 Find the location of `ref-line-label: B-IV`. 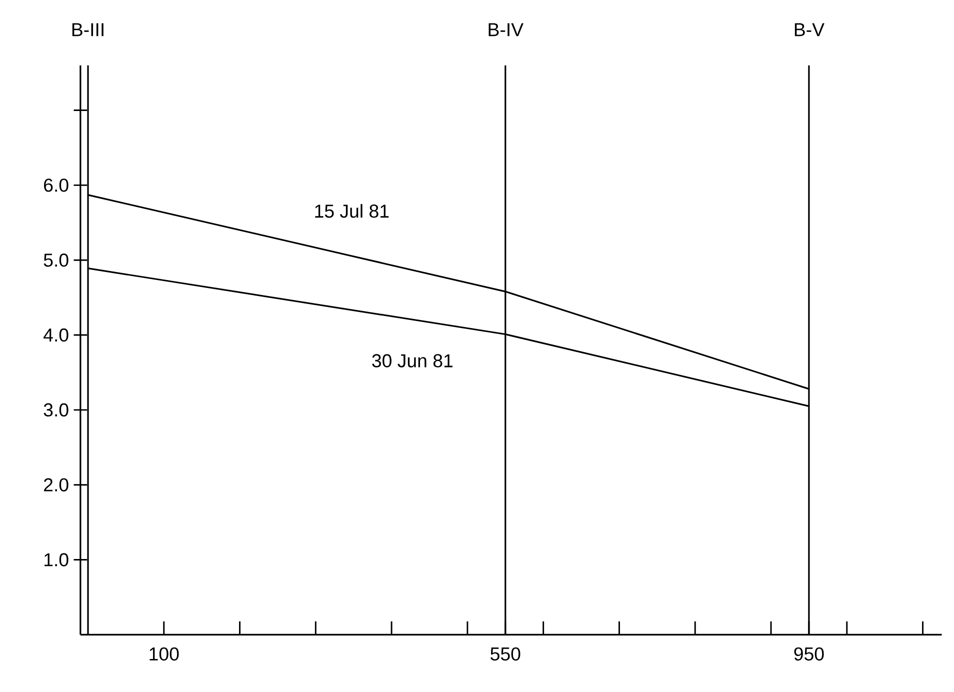

ref-line-label: B-IV is located at coordinates (506, 29).